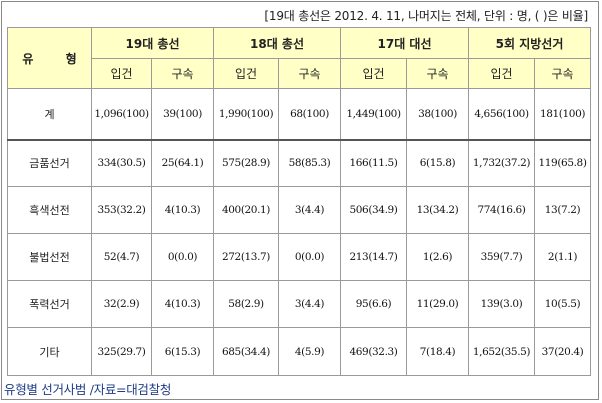 This screenshot has height=403, width=602. I want to click on table-cell: 38(100), so click(437, 114).